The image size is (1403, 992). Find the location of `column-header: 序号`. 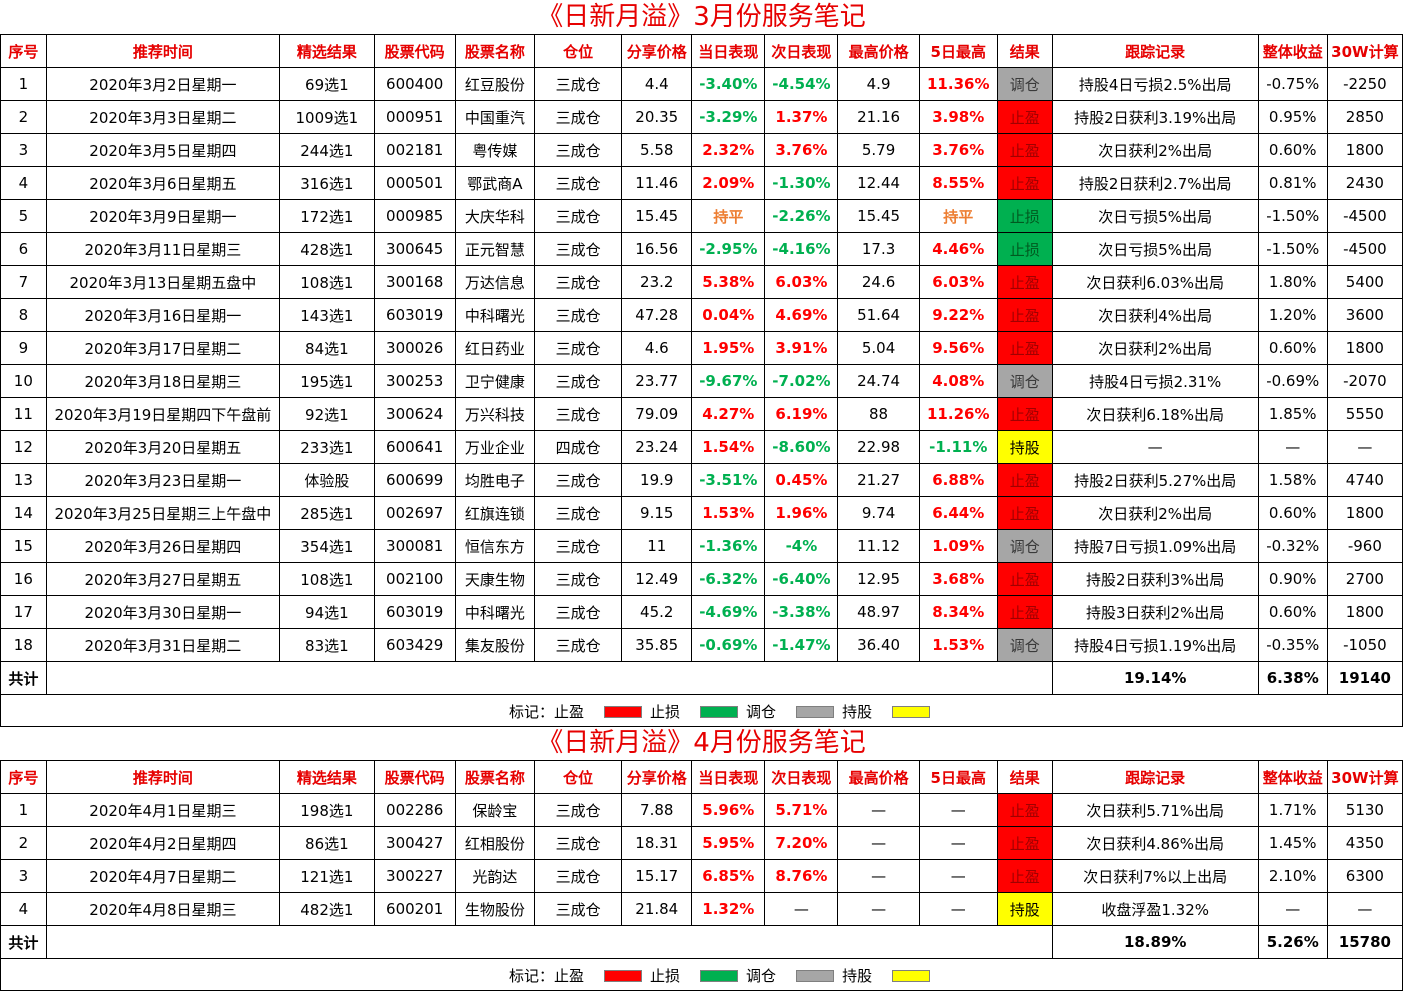

column-header: 序号 is located at coordinates (23, 777).